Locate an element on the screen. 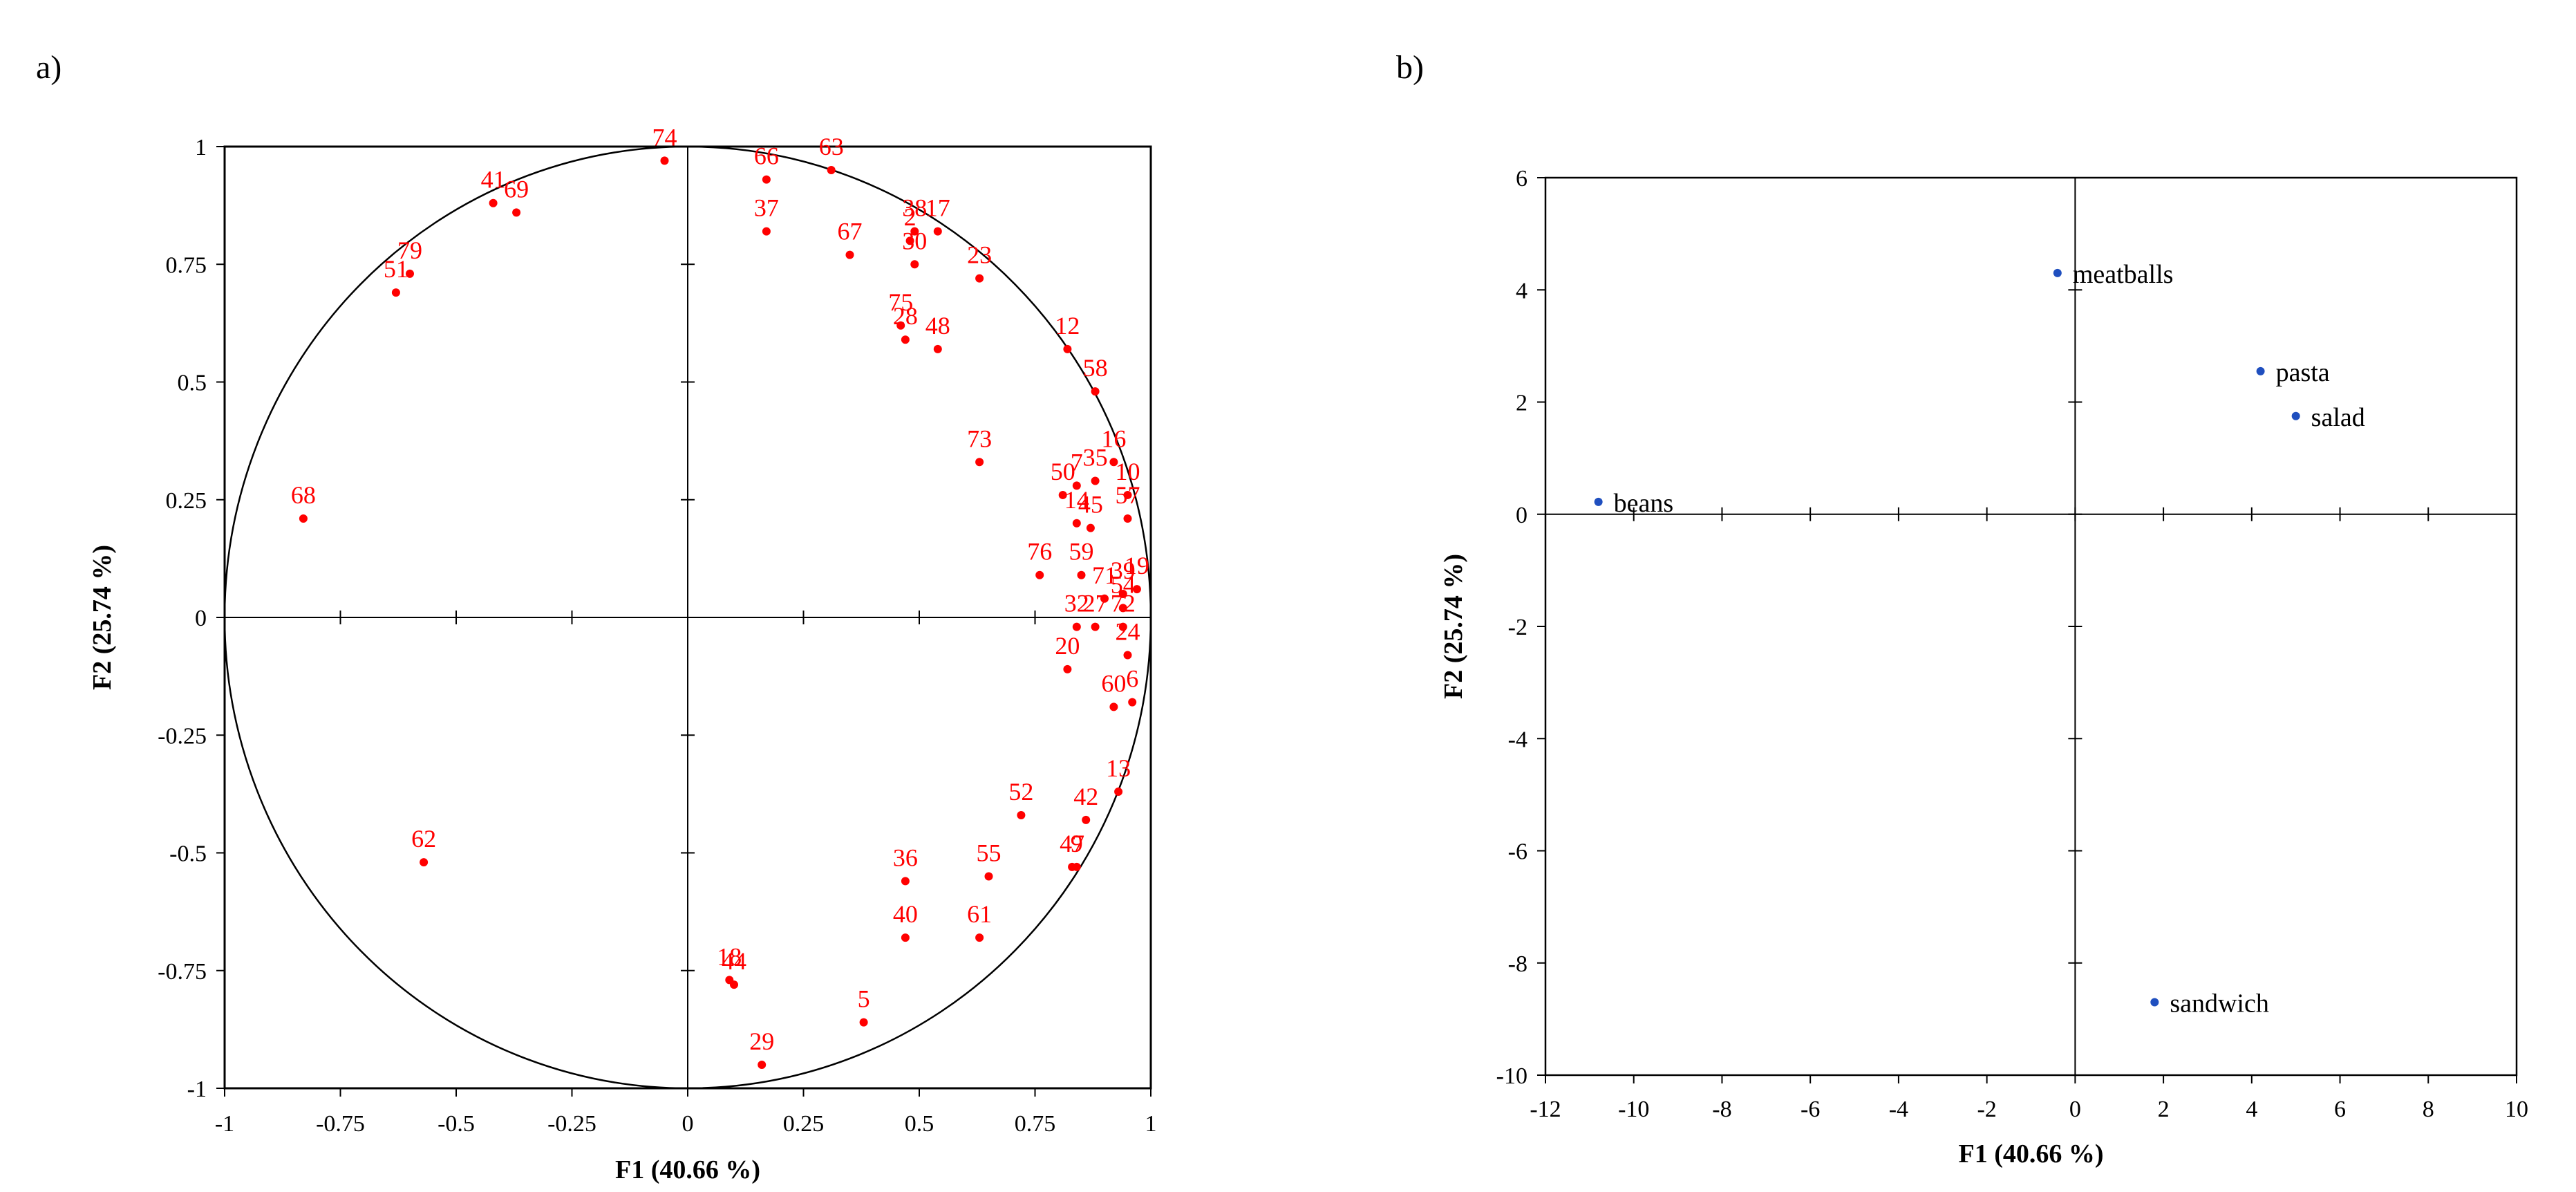  chart-a-point-label: 63 is located at coordinates (831, 146).